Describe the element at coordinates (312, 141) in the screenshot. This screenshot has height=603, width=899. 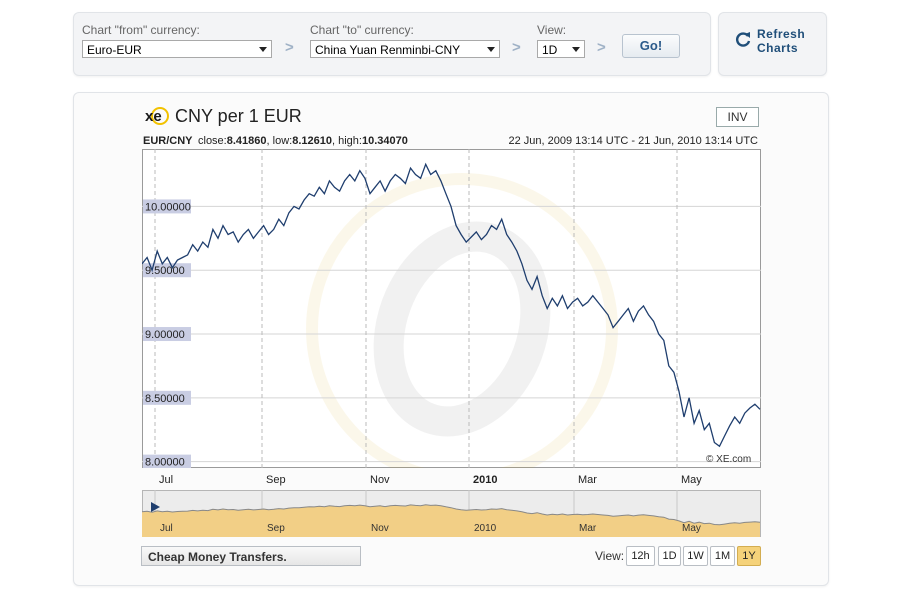
I see `low-value: 8.12610` at that location.